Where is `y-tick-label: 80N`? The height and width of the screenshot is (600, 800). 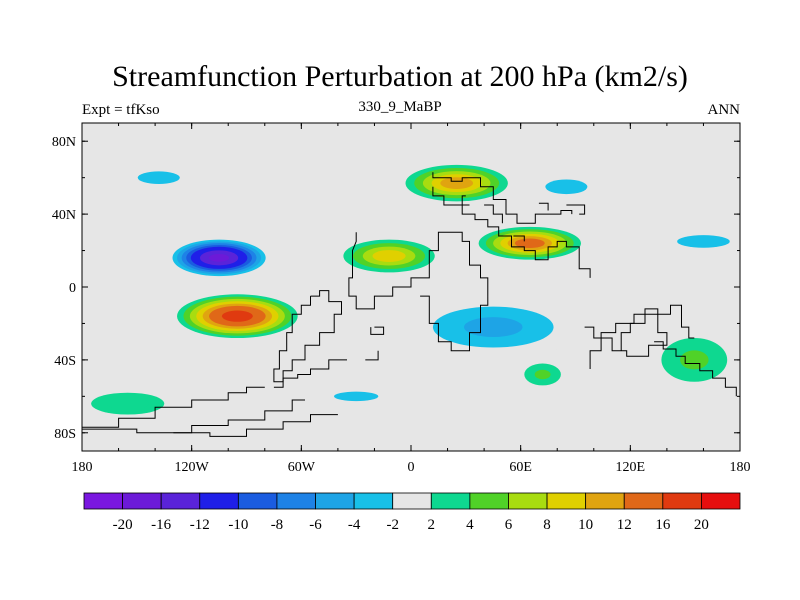 y-tick-label: 80N is located at coordinates (64, 142).